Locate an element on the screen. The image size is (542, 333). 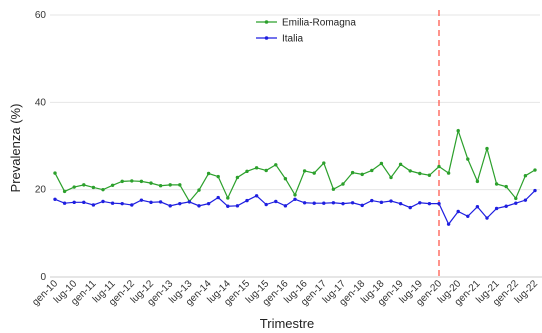
y-tick-labels: 0 20 40 60 is located at coordinates (41, 146).